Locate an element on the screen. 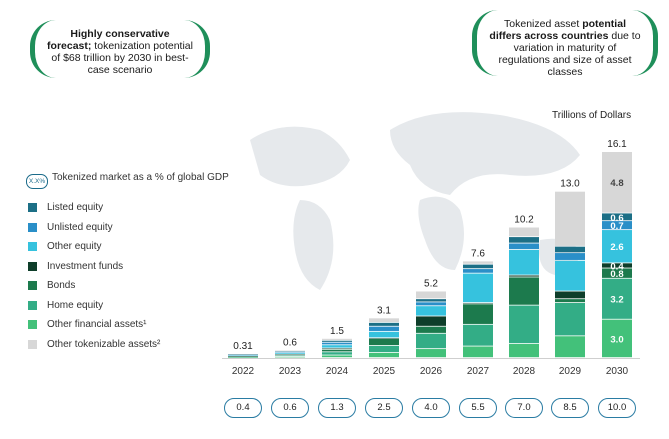 The width and height of the screenshot is (669, 439). segment-label-investment-funds-2030: 0.4 is located at coordinates (617, 266).